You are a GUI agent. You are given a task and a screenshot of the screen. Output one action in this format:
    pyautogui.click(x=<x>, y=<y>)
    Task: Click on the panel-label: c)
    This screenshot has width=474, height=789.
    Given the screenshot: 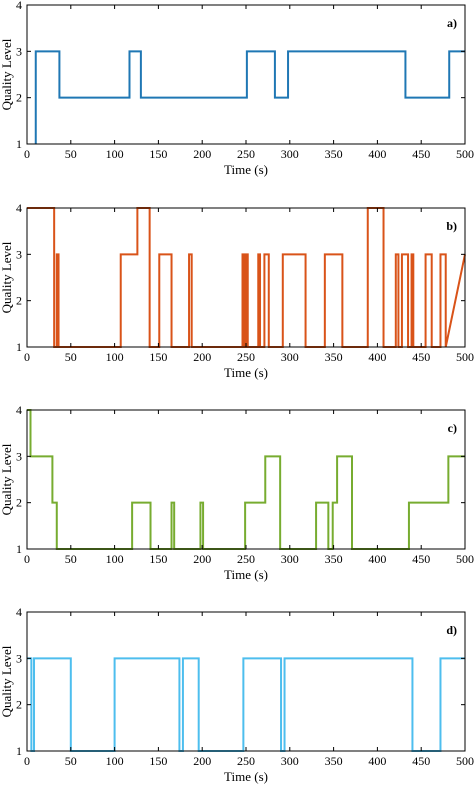 What is the action you would take?
    pyautogui.click(x=452, y=428)
    